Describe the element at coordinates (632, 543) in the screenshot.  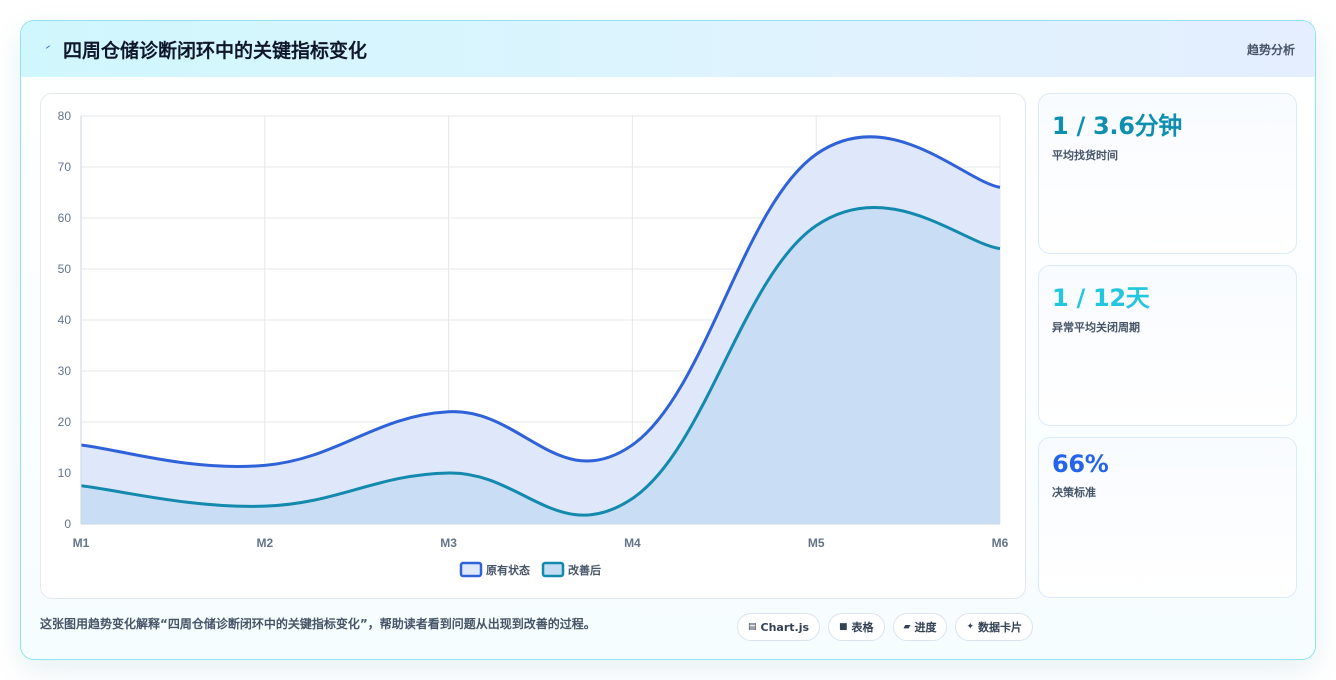
I see `x-tick-label: M4` at that location.